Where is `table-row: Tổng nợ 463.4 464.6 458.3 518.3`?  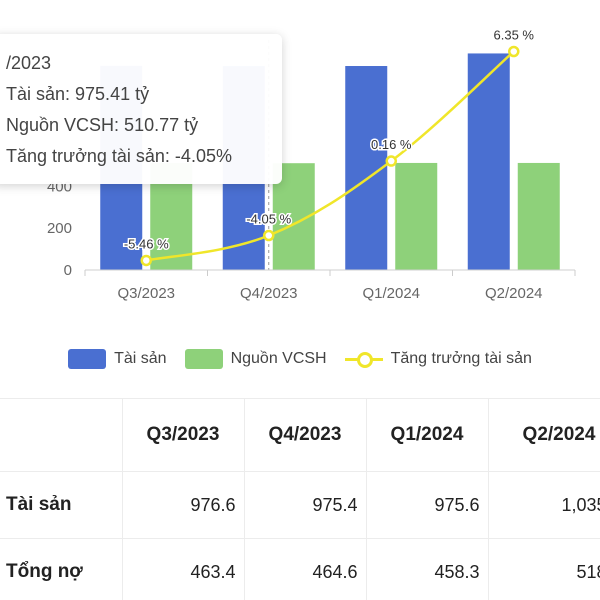
table-row: Tổng nợ 463.4 464.6 458.3 518.3 is located at coordinates (300, 569).